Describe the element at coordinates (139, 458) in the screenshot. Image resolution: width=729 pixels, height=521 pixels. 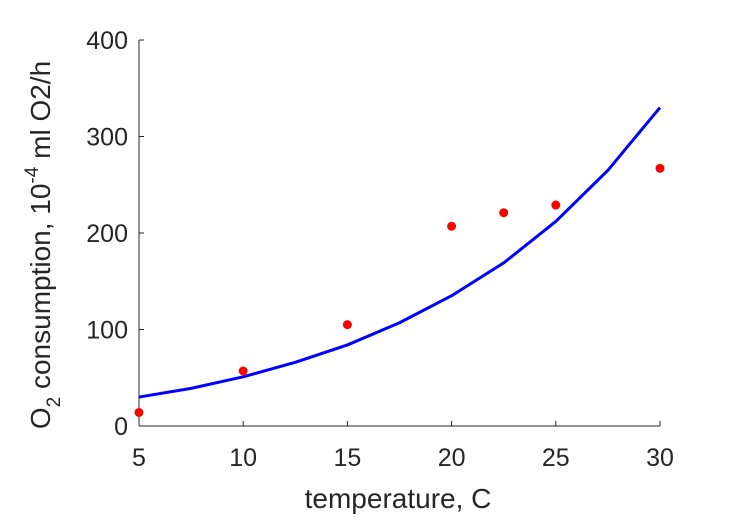
I see `x-tick-label: 5` at that location.